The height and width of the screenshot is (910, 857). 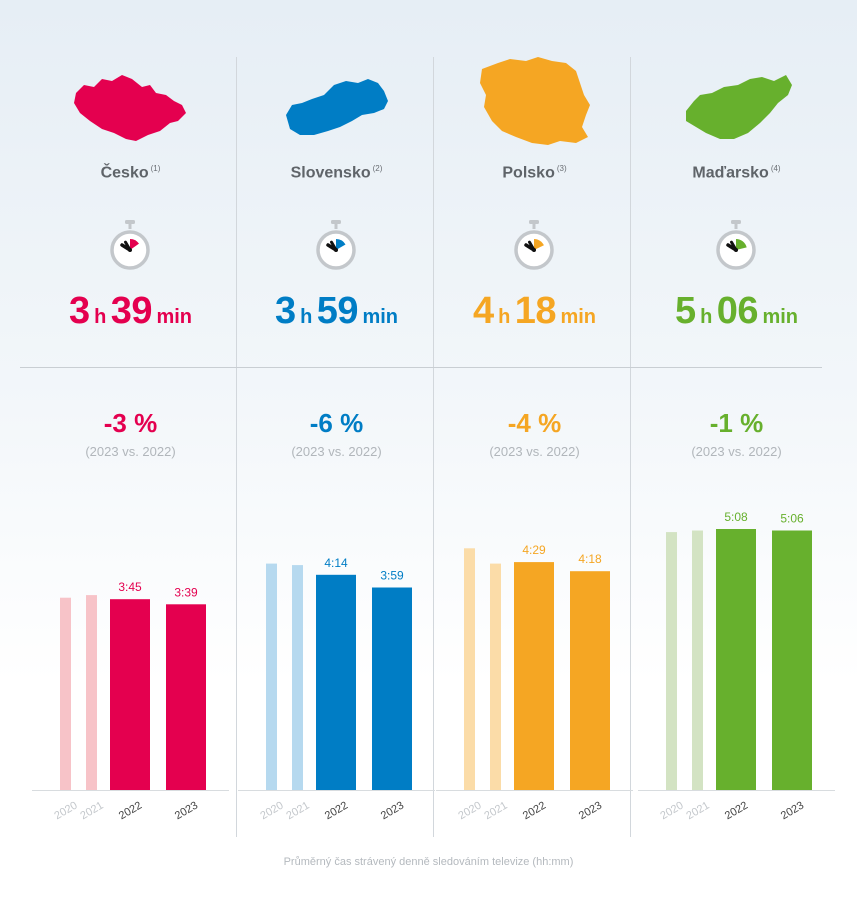 What do you see at coordinates (336, 173) in the screenshot?
I see `country-name: Slovensko (2)` at bounding box center [336, 173].